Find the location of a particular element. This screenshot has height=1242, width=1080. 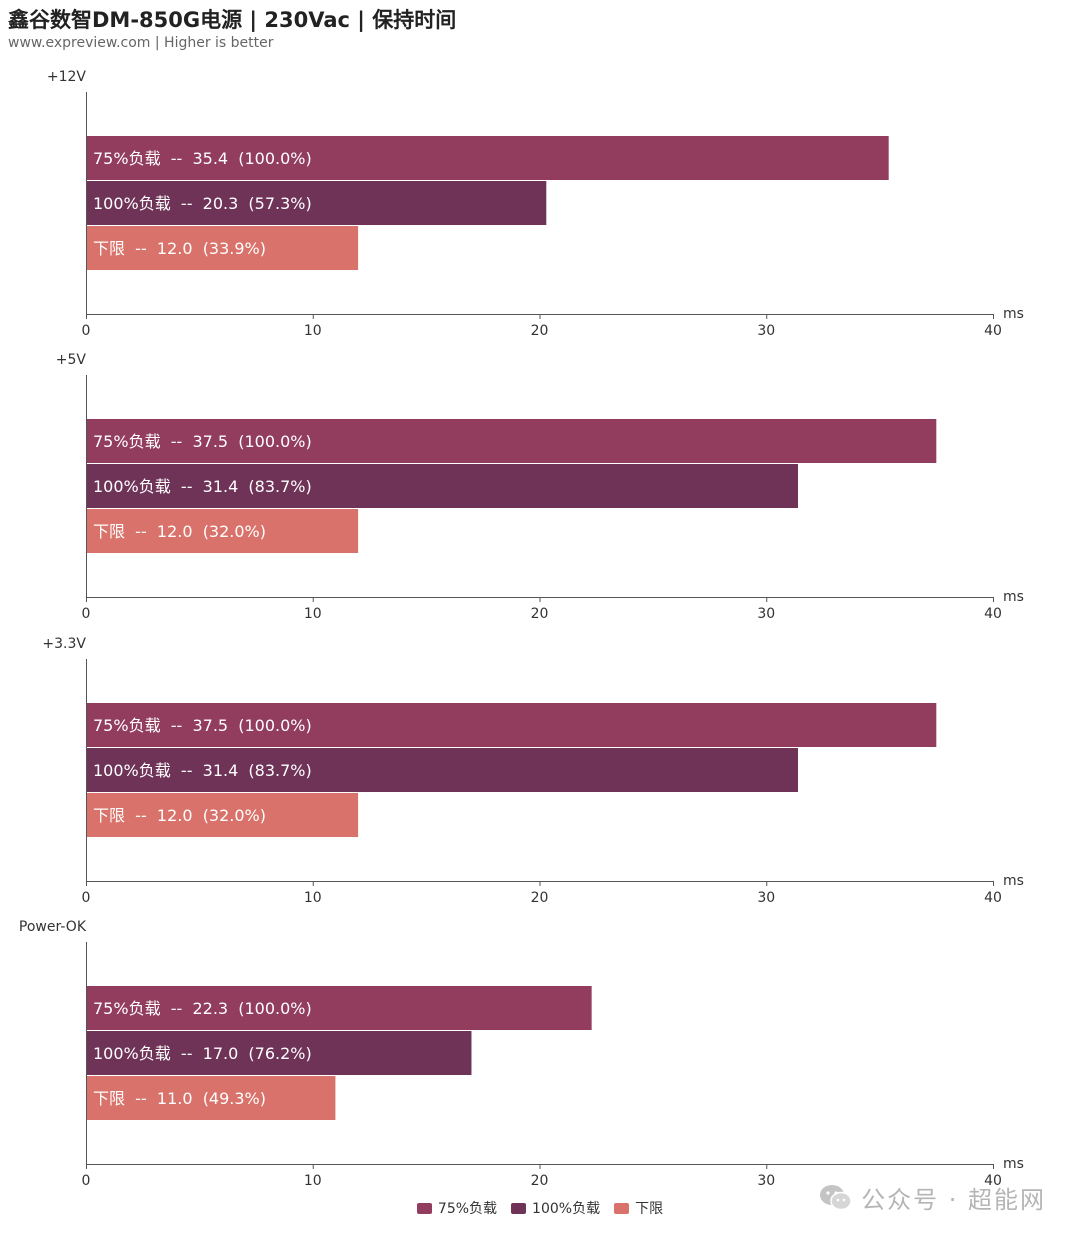

panel-title: +12V is located at coordinates (67, 77).